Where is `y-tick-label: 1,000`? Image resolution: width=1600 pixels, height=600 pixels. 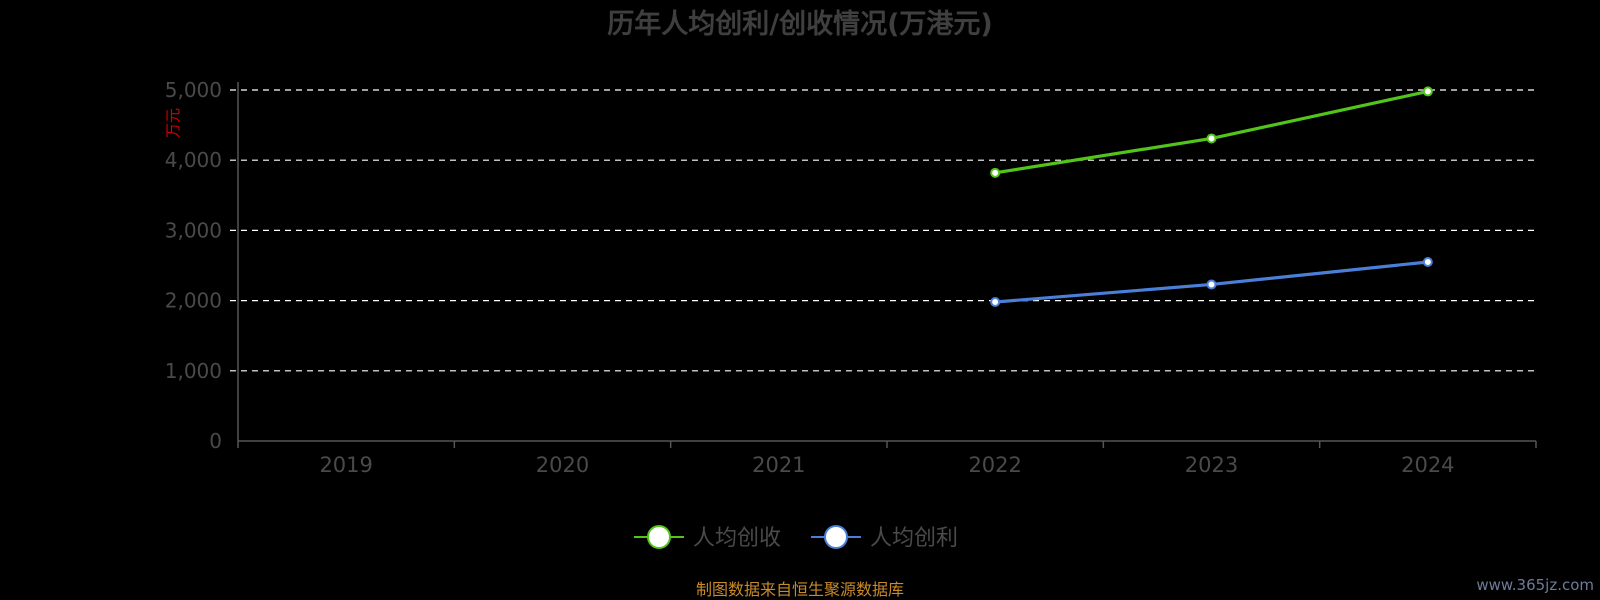
y-tick-label: 1,000 is located at coordinates (193, 371).